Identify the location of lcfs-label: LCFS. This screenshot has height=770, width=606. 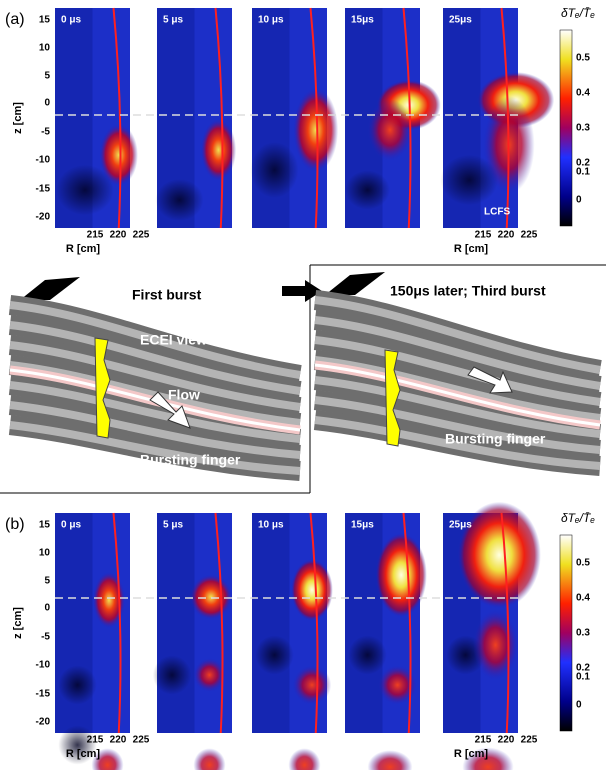
(497, 212).